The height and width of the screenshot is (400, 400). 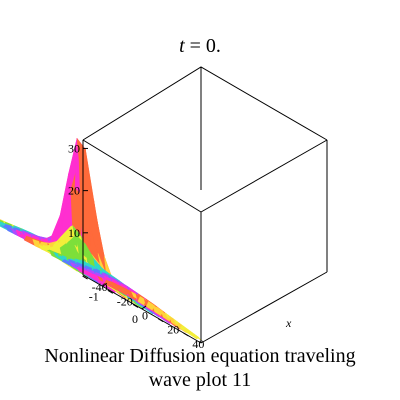 What do you see at coordinates (78, 207) in the screenshot?
I see `z-axis: 10 20 30` at bounding box center [78, 207].